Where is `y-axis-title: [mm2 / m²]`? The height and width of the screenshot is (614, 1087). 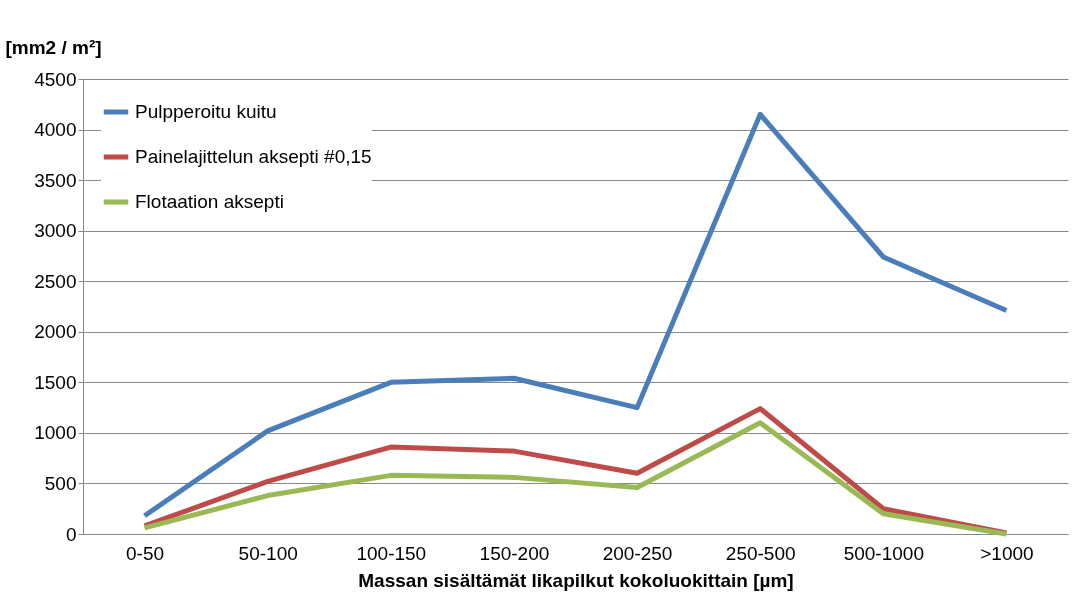
y-axis-title: [mm2 / m²] is located at coordinates (53, 47).